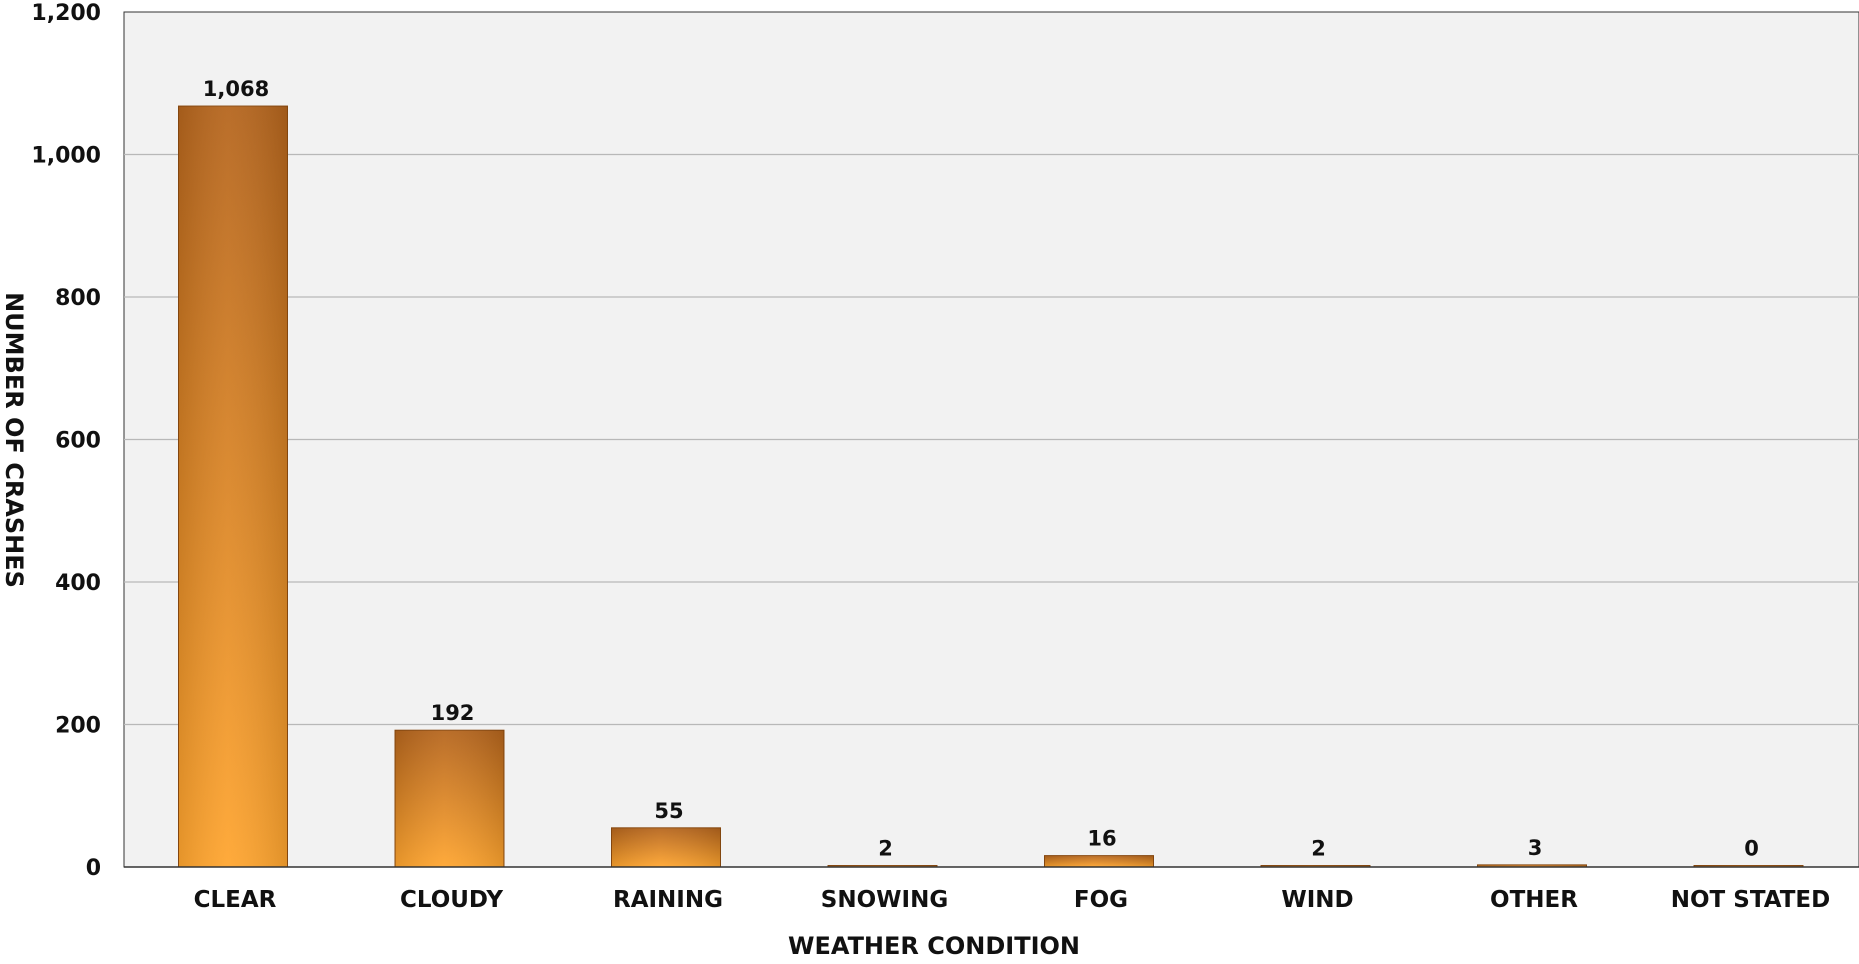 The height and width of the screenshot is (964, 1859). Describe the element at coordinates (451, 900) in the screenshot. I see `x-tick-label: CLOUDY` at that location.